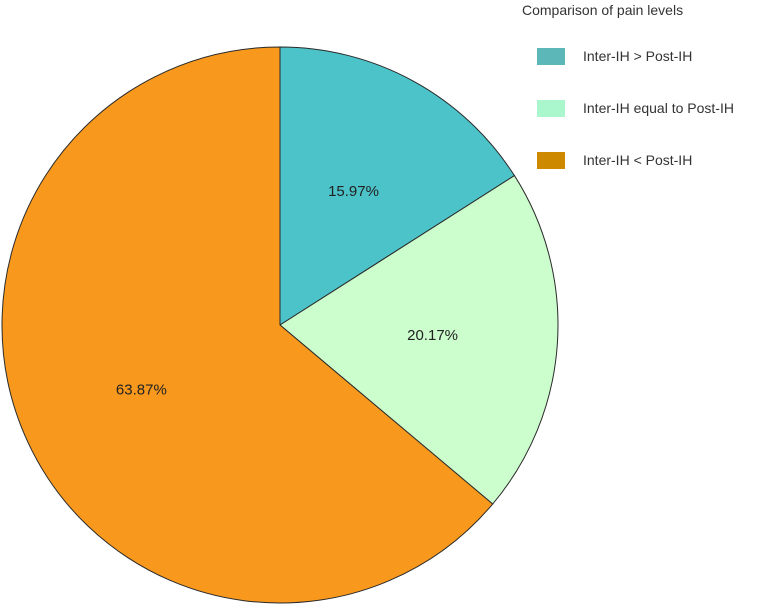  Describe the element at coordinates (432, 335) in the screenshot. I see `slice-label-inter-ih-equal-to-post-ih: 20.17%` at that location.